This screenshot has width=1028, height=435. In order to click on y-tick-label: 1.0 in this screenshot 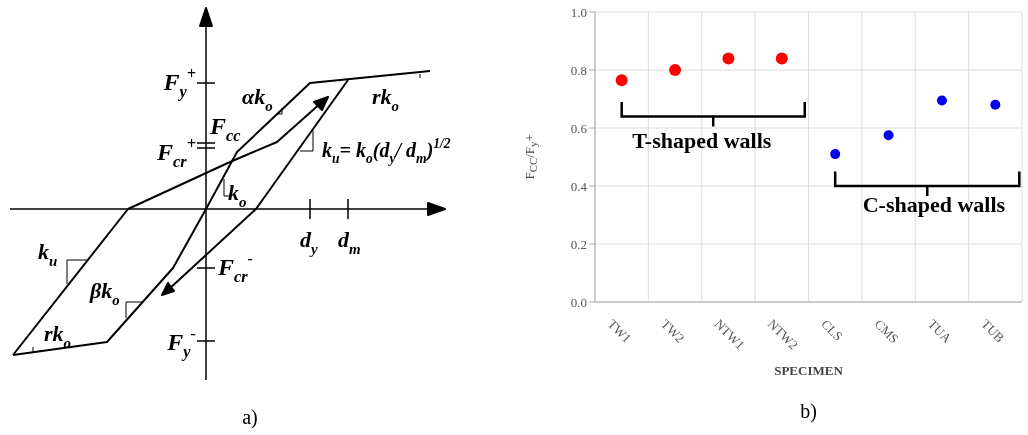, I will do `click(578, 12)`.